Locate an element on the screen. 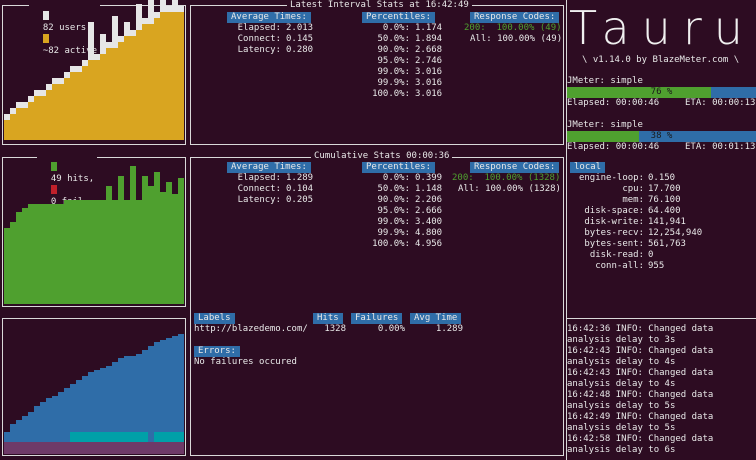 This screenshot has height=460, width=756. cumulative-avg-times-header: Average Times: is located at coordinates (269, 167).